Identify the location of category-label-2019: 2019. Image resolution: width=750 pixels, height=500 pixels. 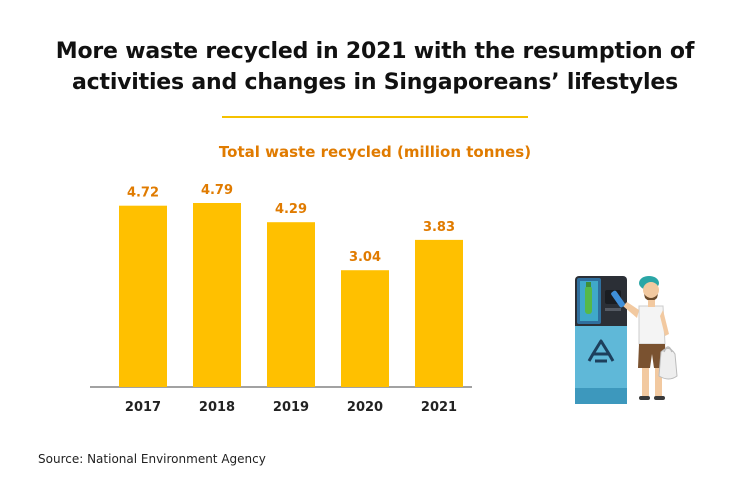
(291, 407).